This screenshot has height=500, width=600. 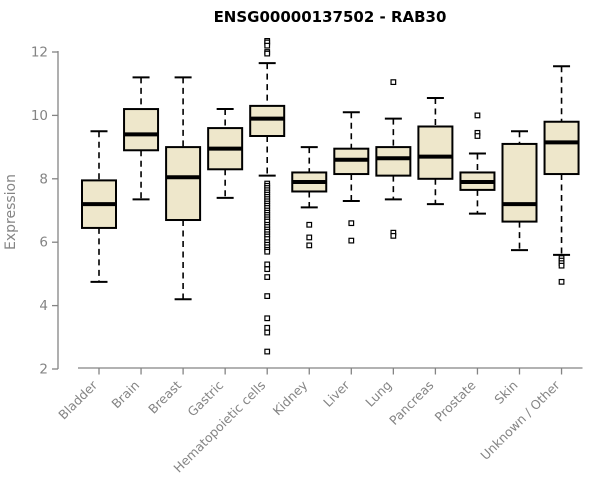 What do you see at coordinates (330, 17) in the screenshot?
I see `chart-title: ENSG00000137502 - RAB30` at bounding box center [330, 17].